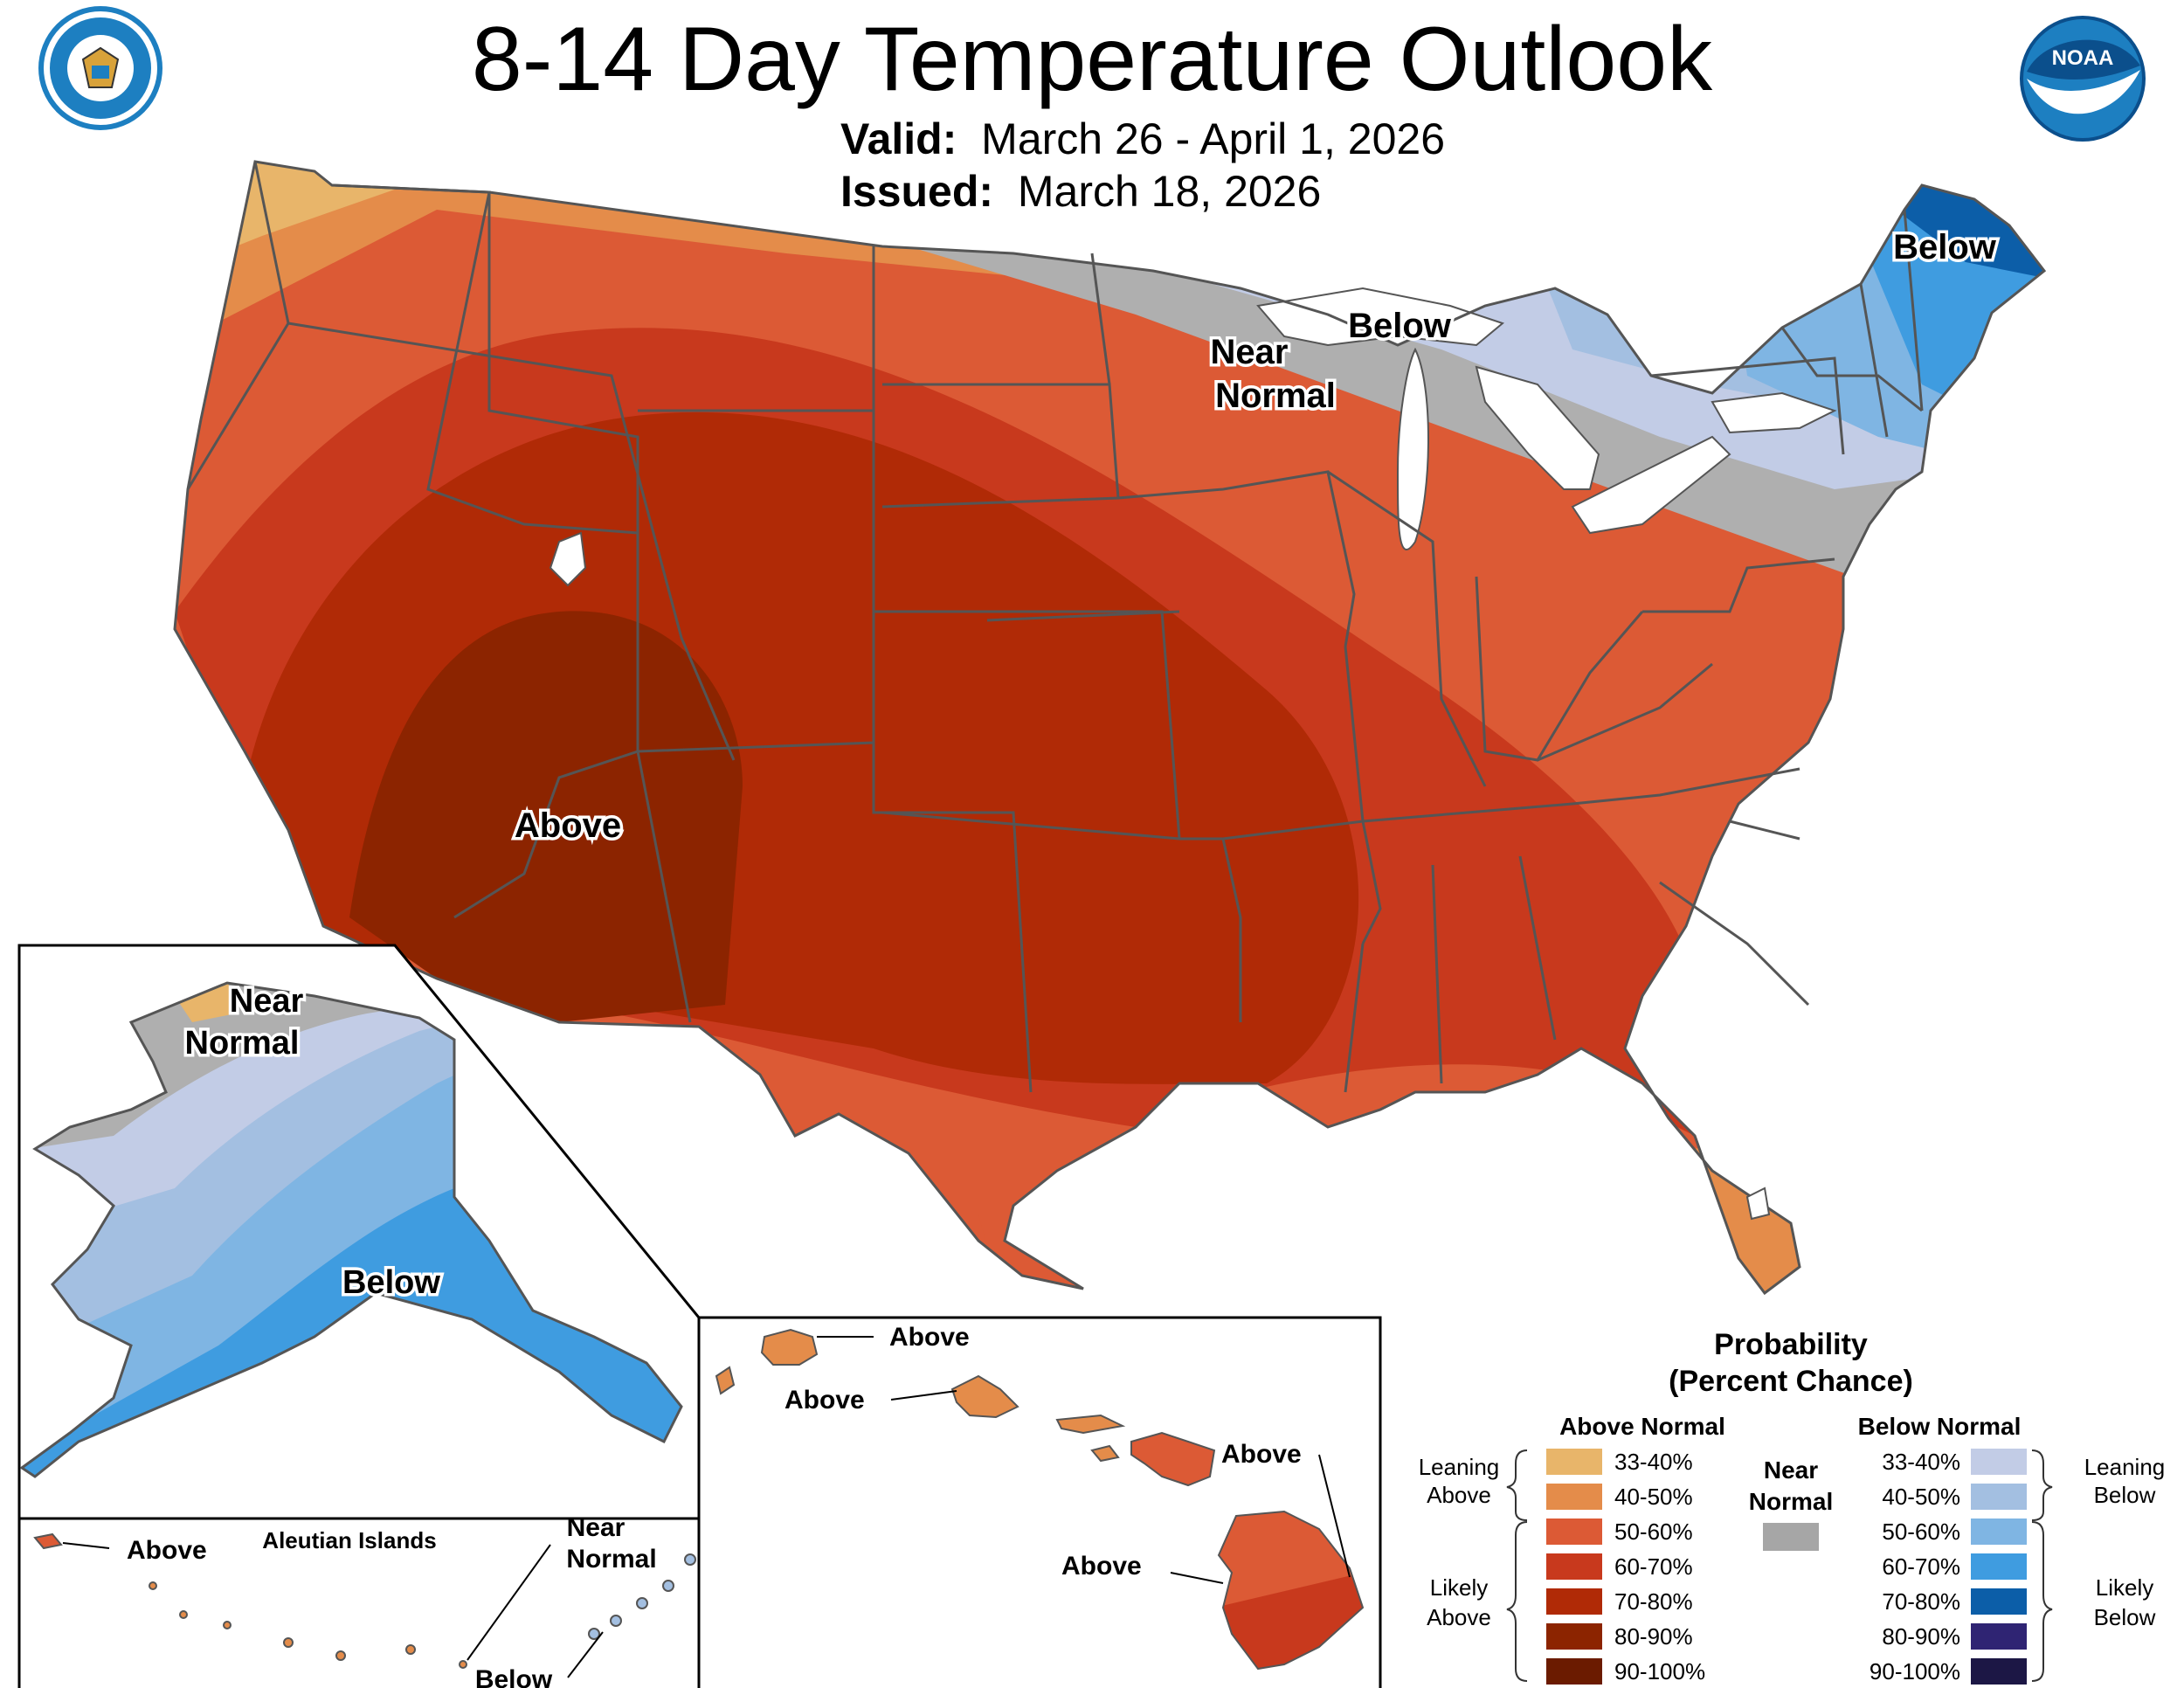  What do you see at coordinates (1653, 1601) in the screenshot?
I see `legend-above-bin-label: 70-80%` at bounding box center [1653, 1601].